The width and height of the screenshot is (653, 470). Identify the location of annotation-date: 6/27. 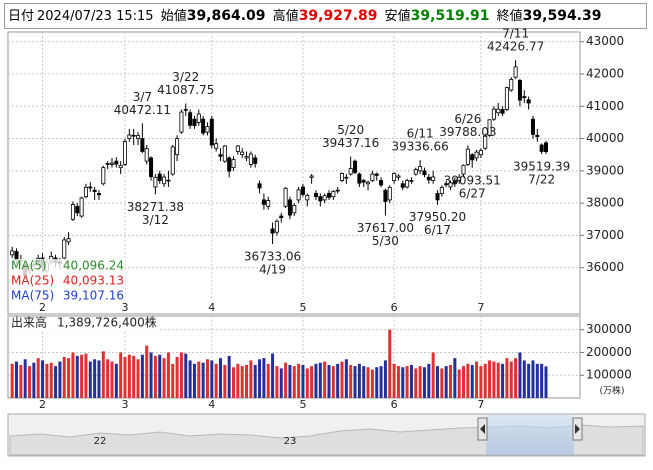
(472, 193).